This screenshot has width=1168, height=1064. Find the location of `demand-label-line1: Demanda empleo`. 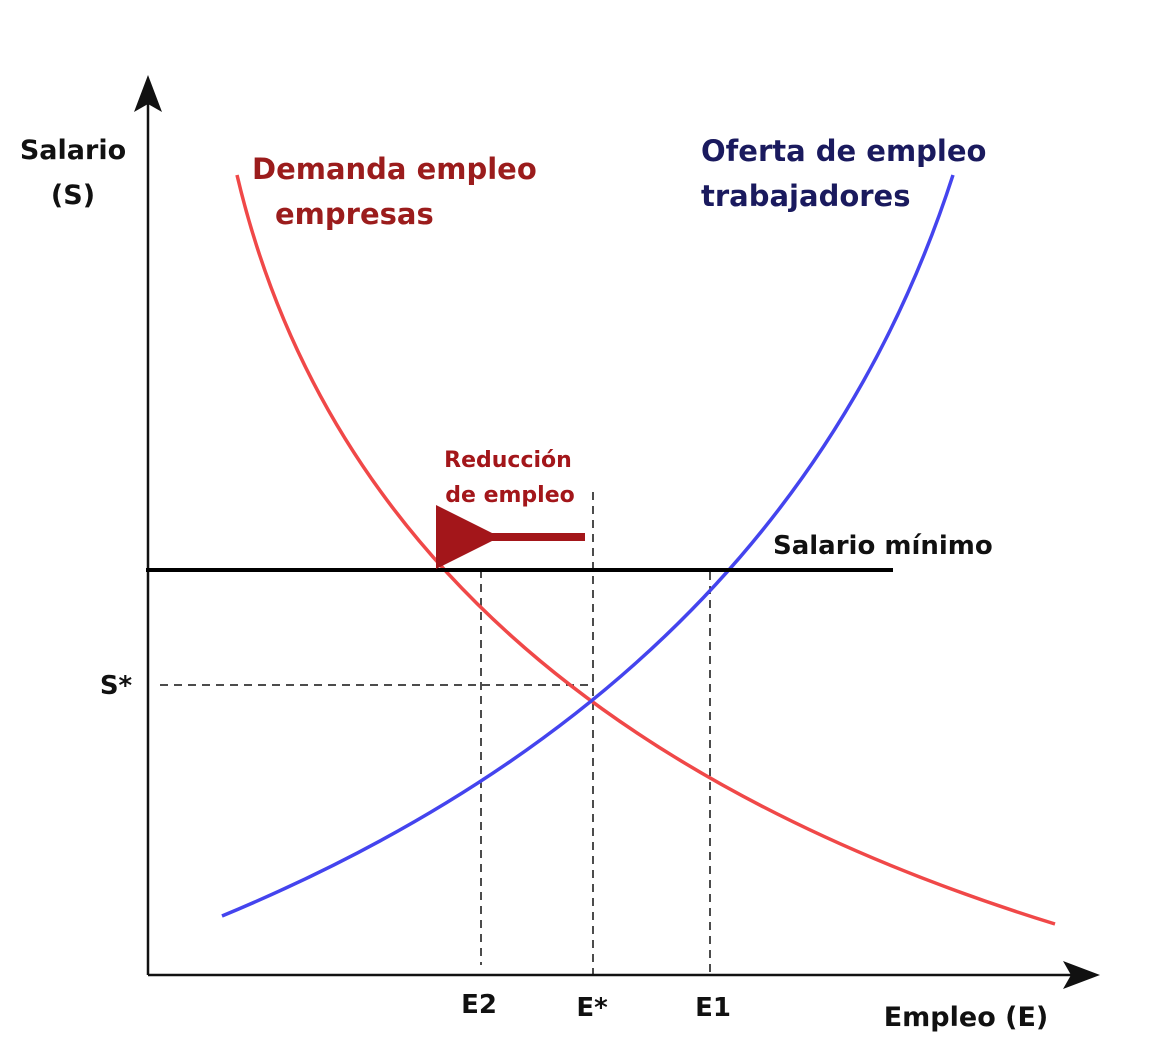

demand-label-line1: Demanda empleo is located at coordinates (394, 169).